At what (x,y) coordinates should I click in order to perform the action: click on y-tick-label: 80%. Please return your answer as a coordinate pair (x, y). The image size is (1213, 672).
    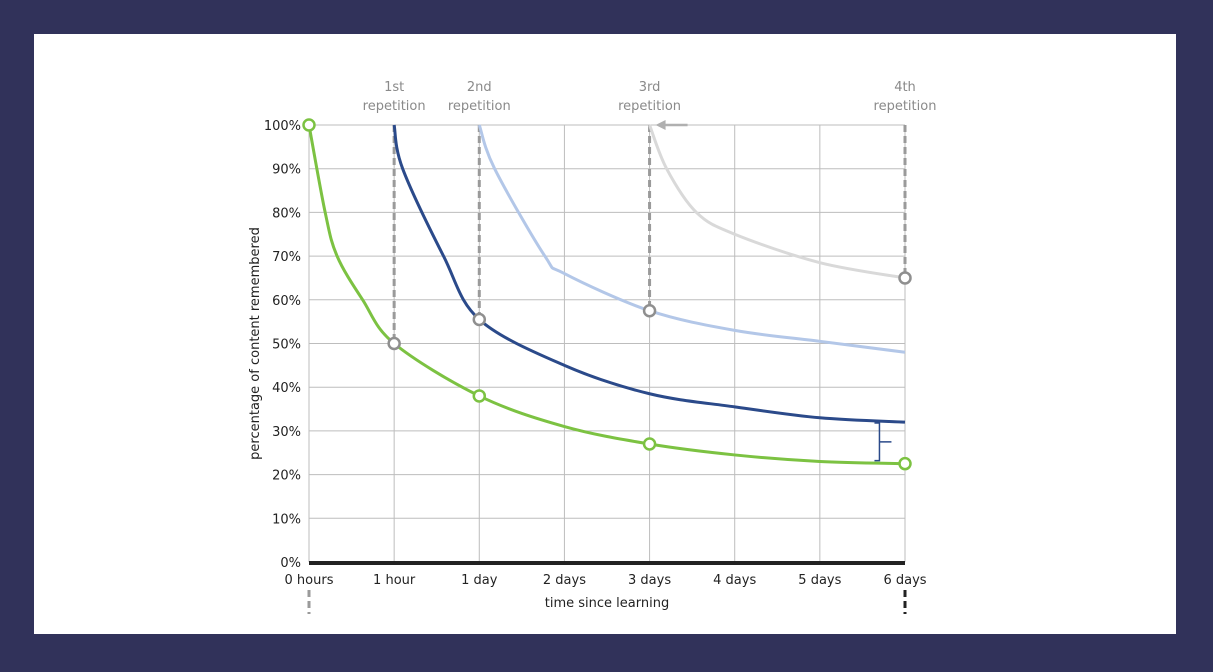
    Looking at the image, I should click on (286, 213).